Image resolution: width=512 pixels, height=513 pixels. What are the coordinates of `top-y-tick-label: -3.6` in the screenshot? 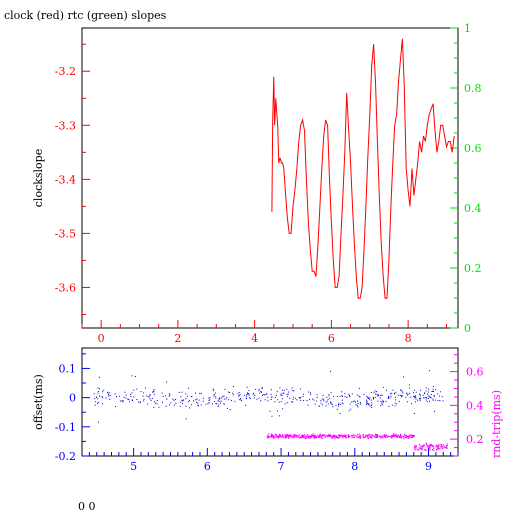 It's located at (65, 287).